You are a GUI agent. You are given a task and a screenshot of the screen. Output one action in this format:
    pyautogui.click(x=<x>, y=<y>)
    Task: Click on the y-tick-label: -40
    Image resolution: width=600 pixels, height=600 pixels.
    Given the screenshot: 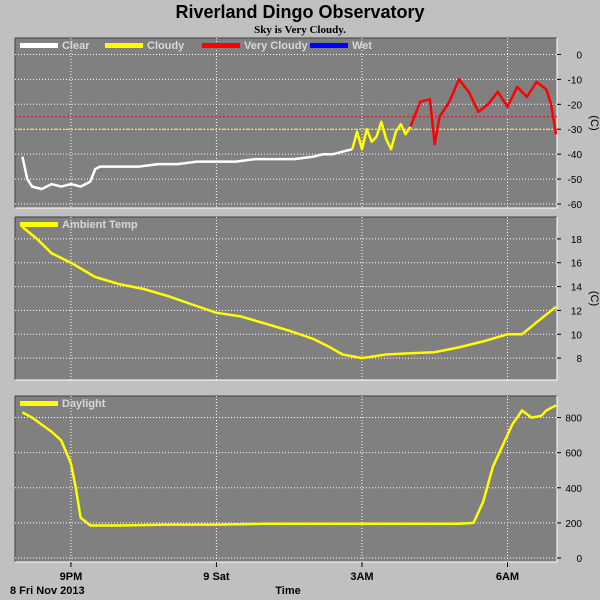 What is the action you would take?
    pyautogui.click(x=575, y=155)
    